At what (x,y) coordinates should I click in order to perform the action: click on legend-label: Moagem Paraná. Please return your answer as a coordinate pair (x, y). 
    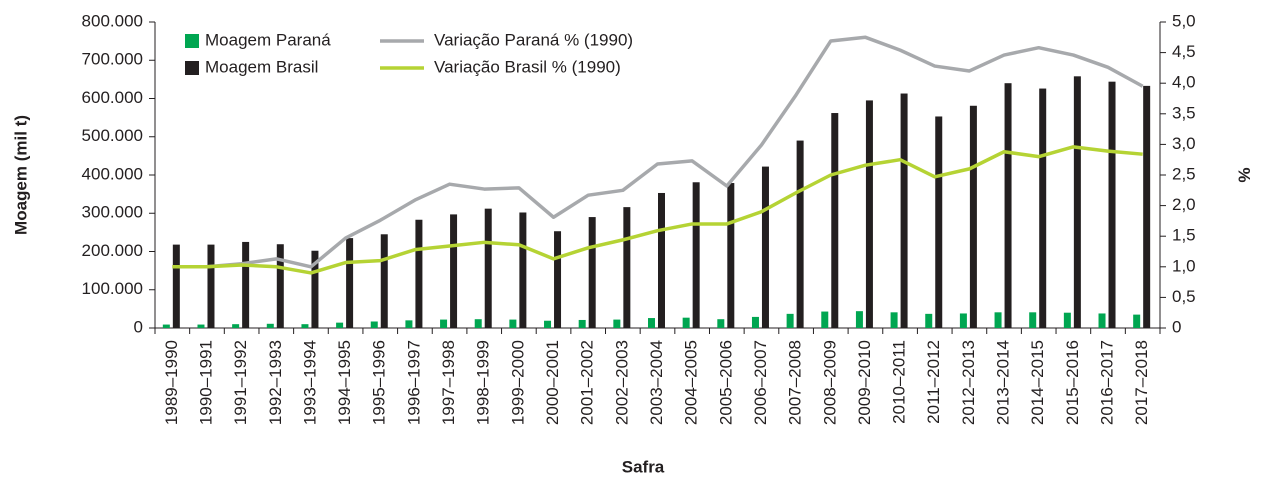
    Looking at the image, I should click on (268, 39).